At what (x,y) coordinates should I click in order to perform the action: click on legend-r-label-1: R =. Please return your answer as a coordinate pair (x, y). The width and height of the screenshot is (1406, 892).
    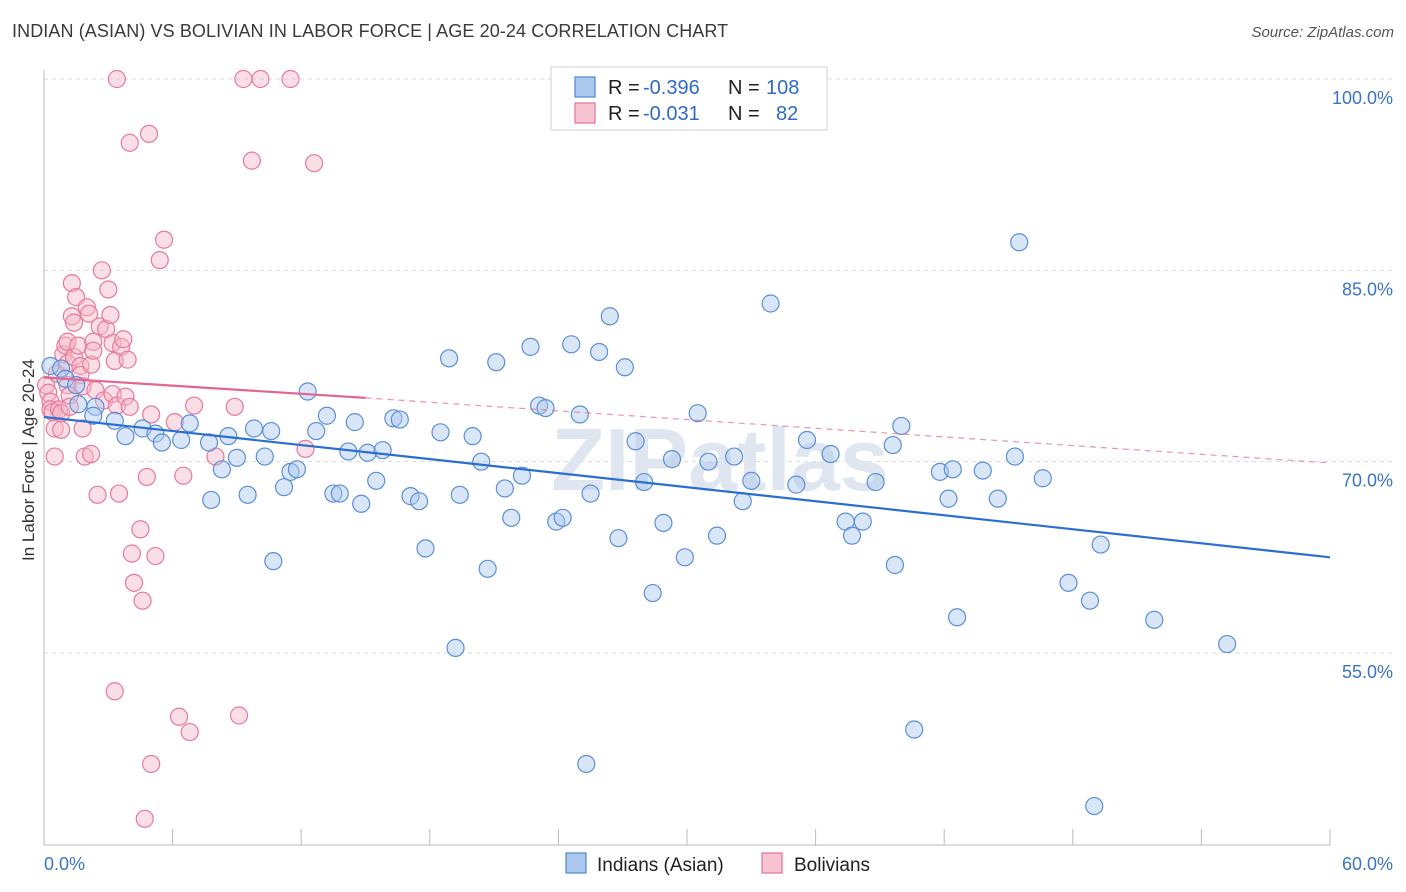
    Looking at the image, I should click on (624, 88).